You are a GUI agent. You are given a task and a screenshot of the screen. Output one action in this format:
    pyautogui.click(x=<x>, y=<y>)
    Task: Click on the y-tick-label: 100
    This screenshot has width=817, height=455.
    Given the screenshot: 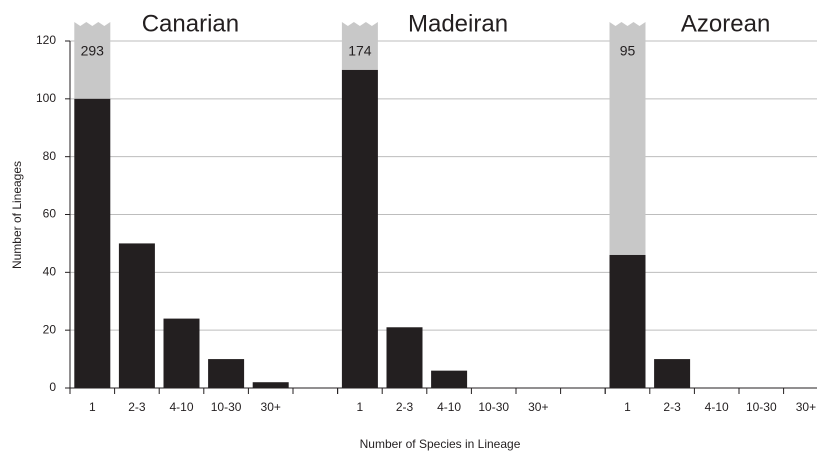 What is the action you would take?
    pyautogui.click(x=46, y=98)
    